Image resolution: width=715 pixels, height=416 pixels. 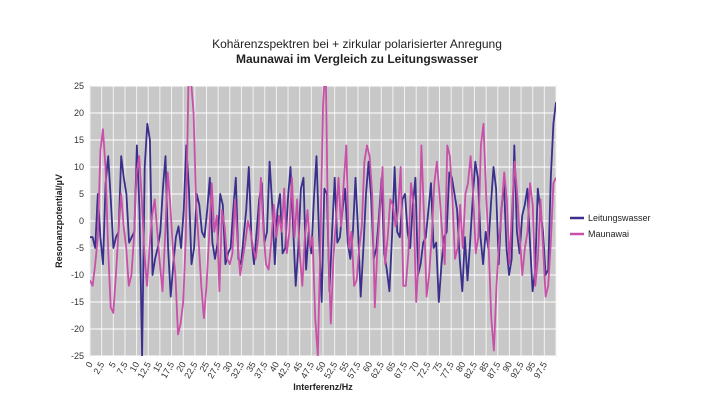 What do you see at coordinates (181, 367) in the screenshot?
I see `x-tick-label: 20` at bounding box center [181, 367].